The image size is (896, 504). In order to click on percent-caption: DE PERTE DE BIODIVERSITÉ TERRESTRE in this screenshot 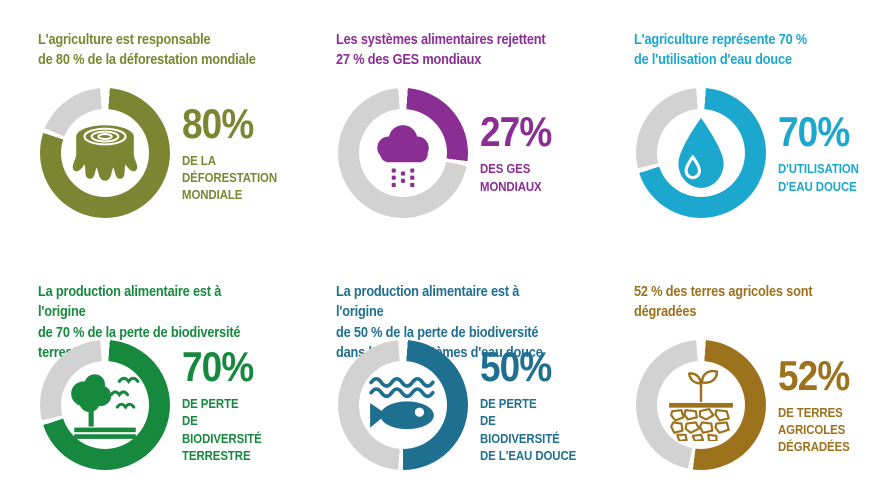, I will do `click(222, 429)`.